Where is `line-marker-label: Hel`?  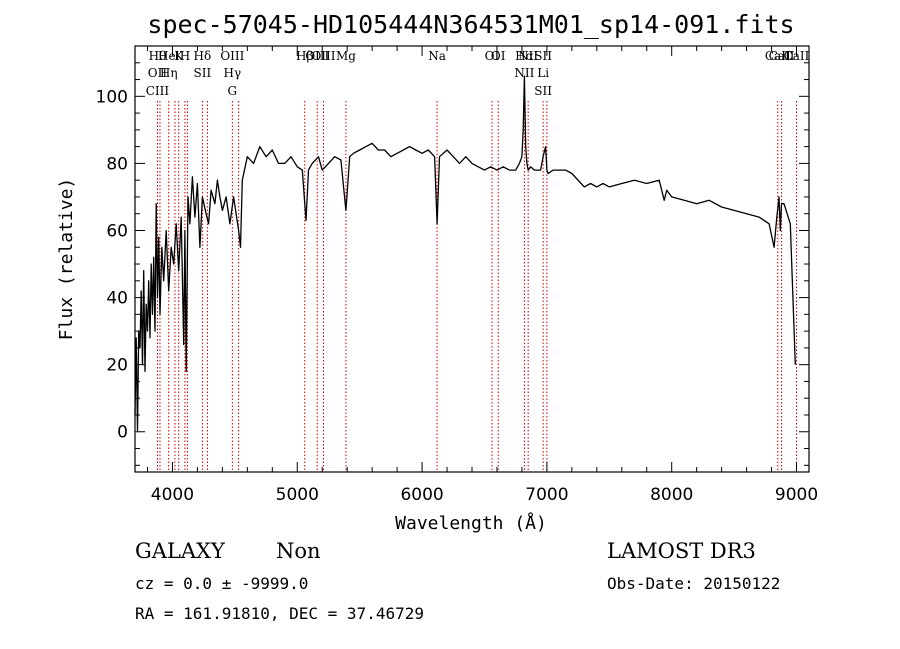
line-marker-label: Hel is located at coordinates (169, 56).